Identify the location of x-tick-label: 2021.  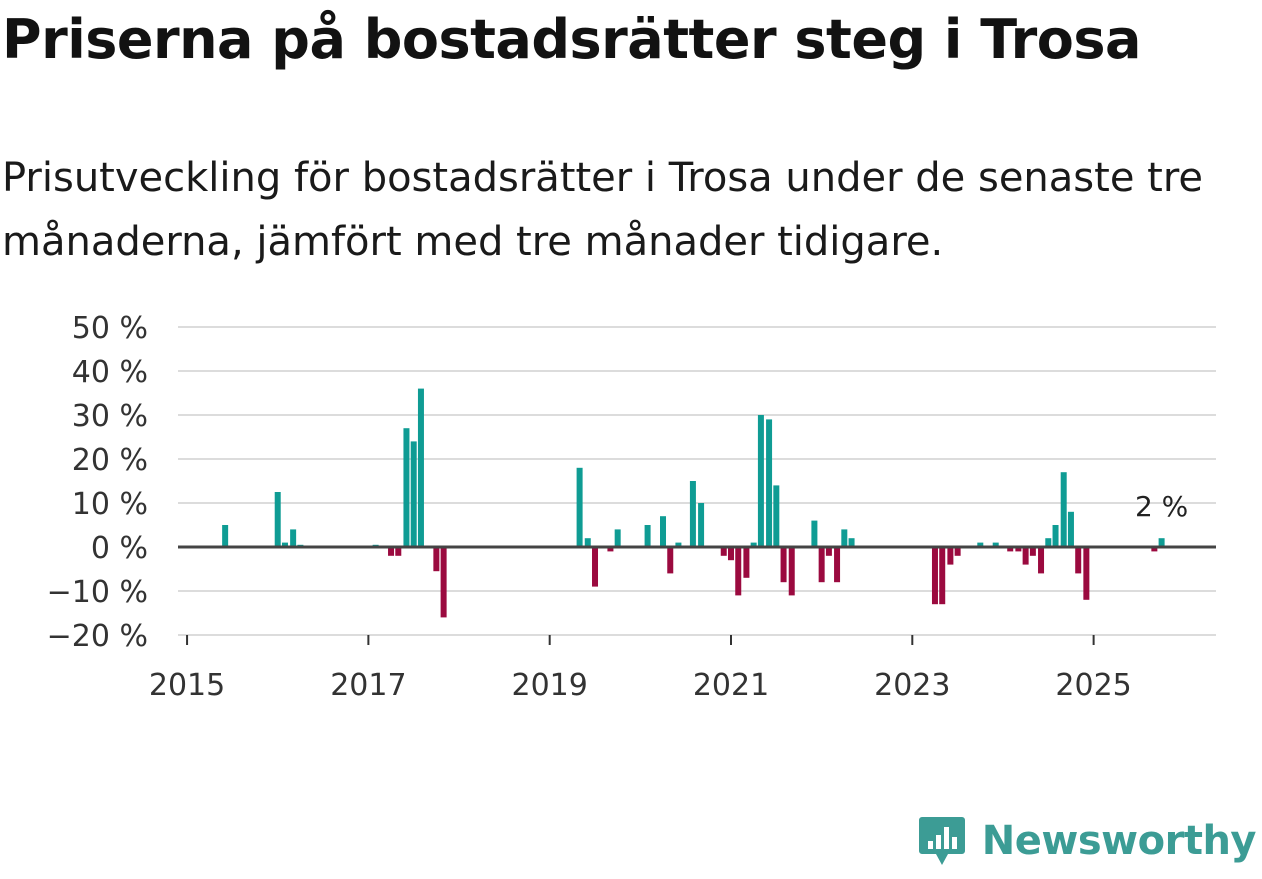
(731, 685).